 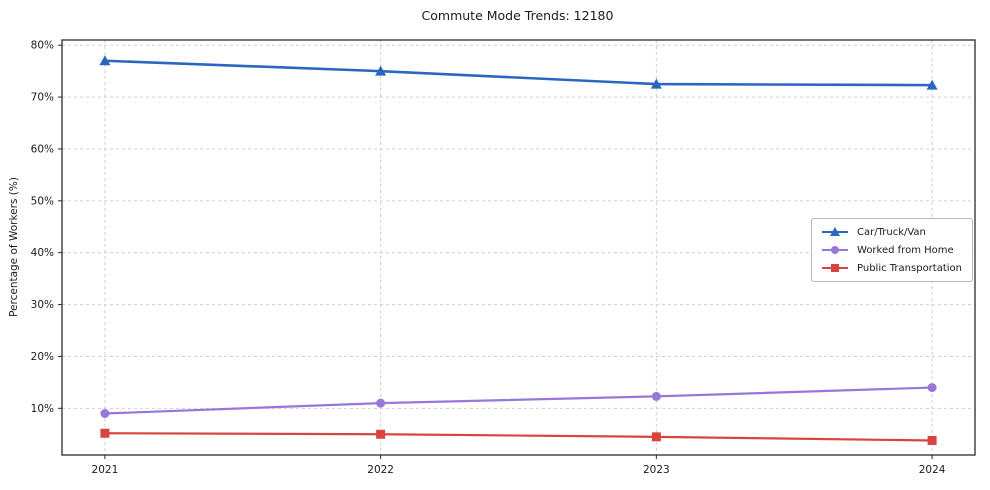 I want to click on legend-item-public-transportation: Public Transportation, so click(x=891, y=268).